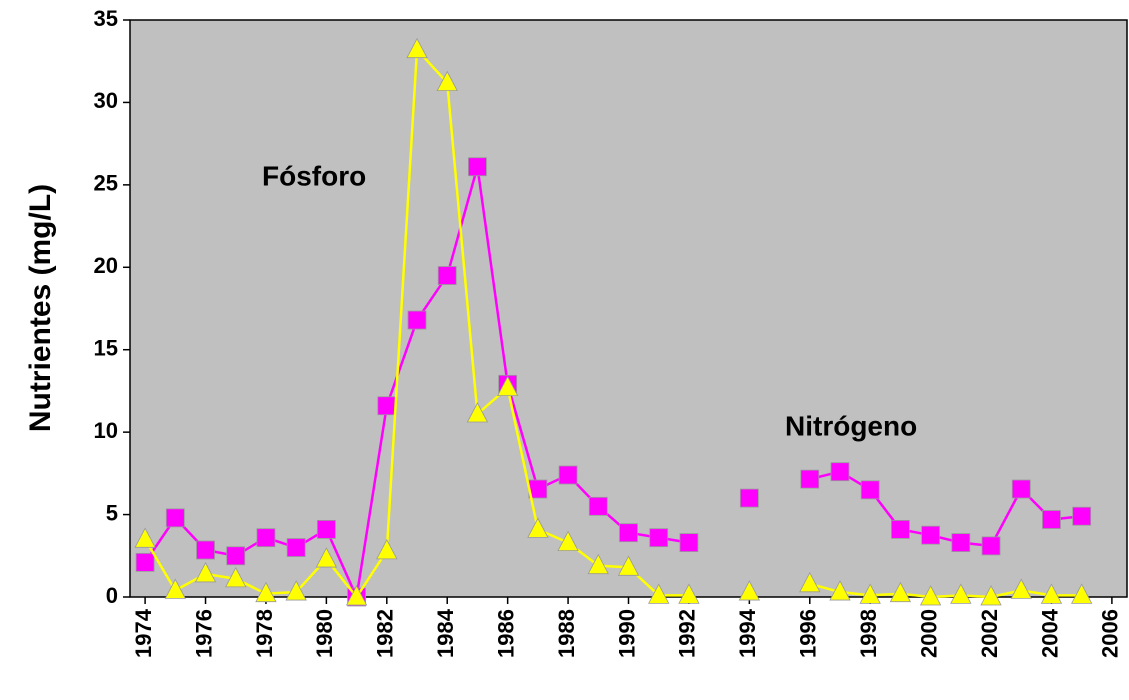 The height and width of the screenshot is (700, 1129). Describe the element at coordinates (112, 595) in the screenshot. I see `y-tick-label: 0` at that location.